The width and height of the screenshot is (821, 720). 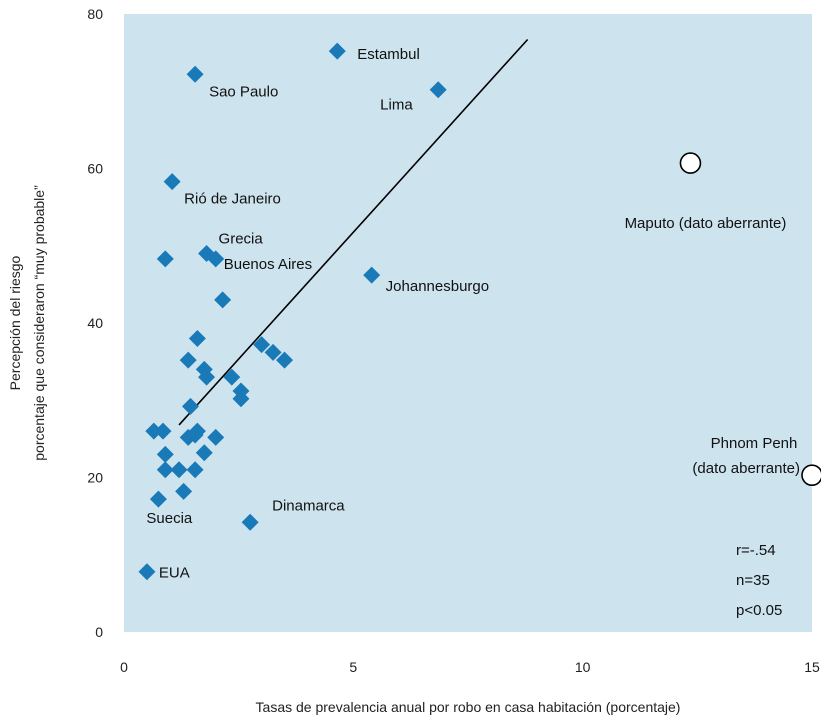 What do you see at coordinates (174, 573) in the screenshot?
I see `point-label: EUA` at bounding box center [174, 573].